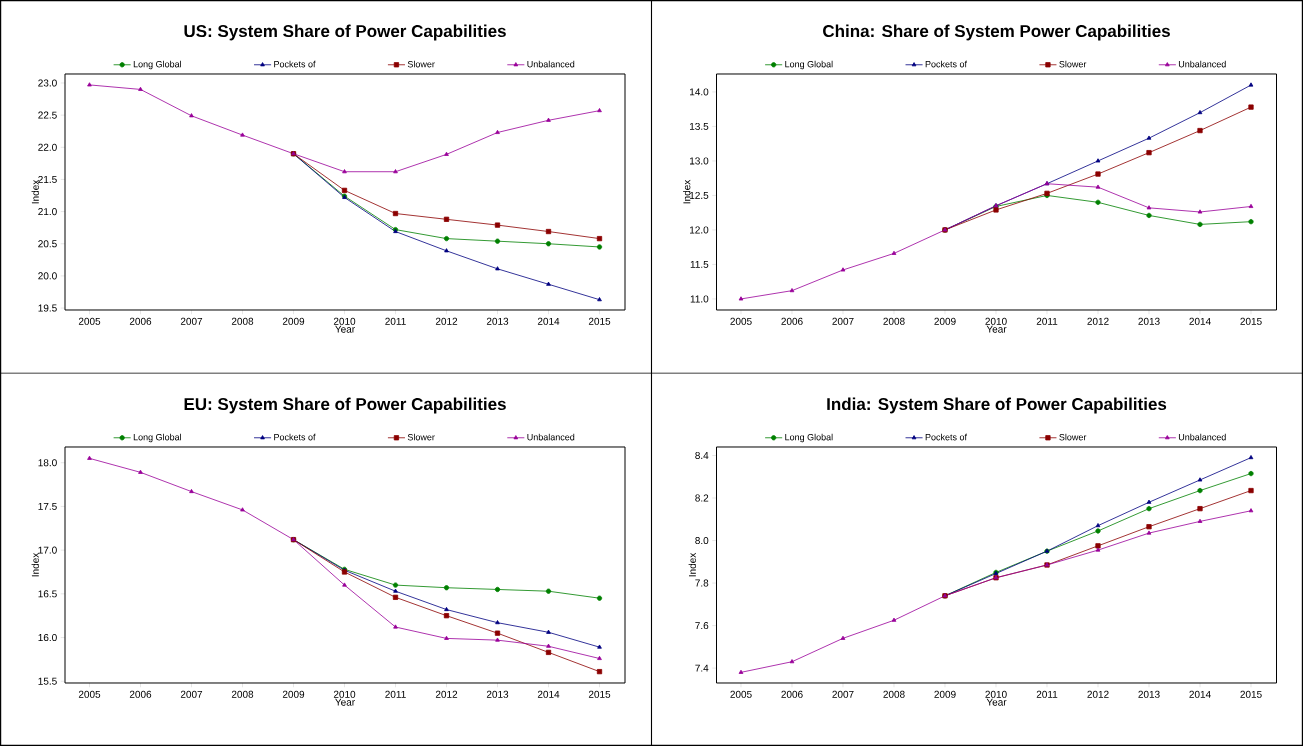 The height and width of the screenshot is (746, 1303). What do you see at coordinates (699, 230) in the screenshot?
I see `y-tick-label: 12.0` at bounding box center [699, 230].